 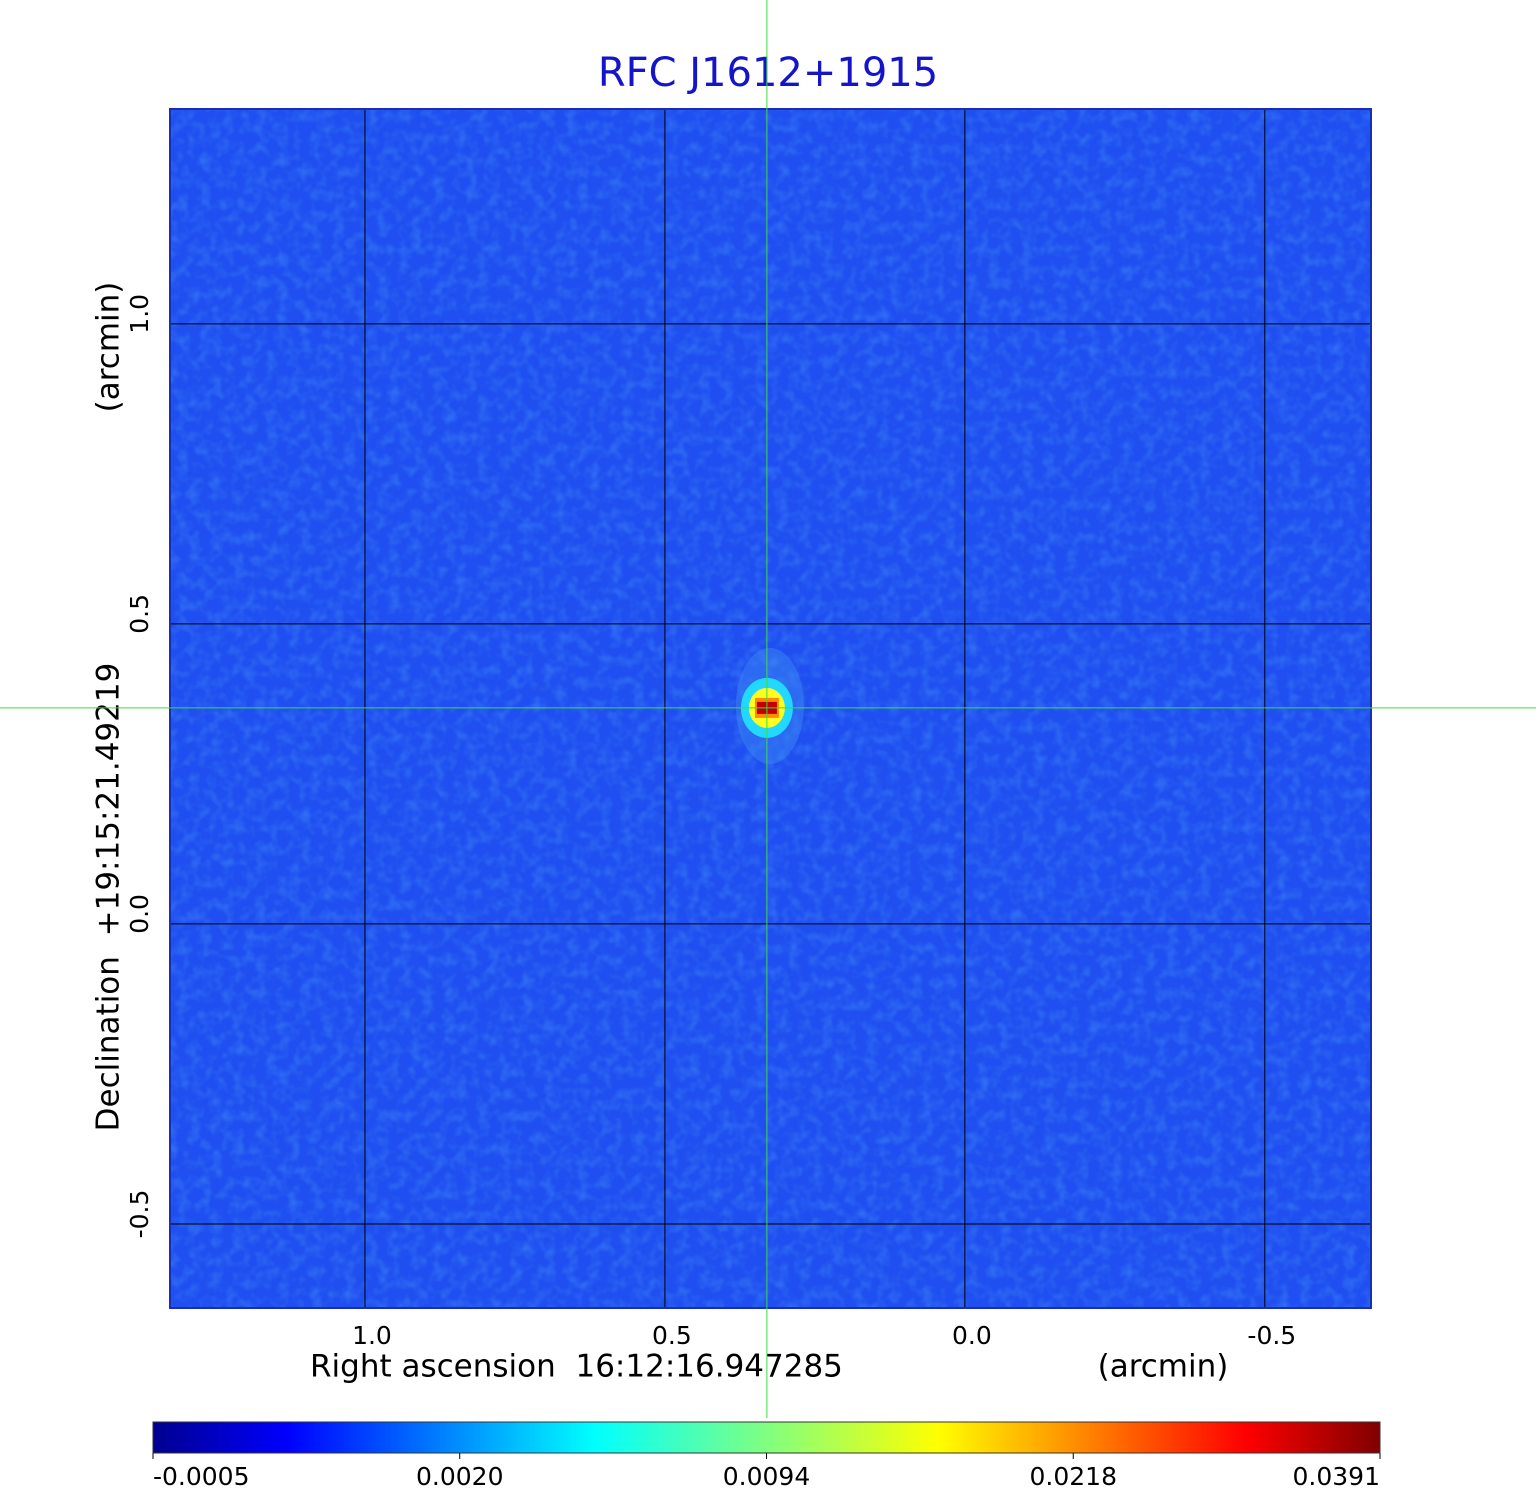 What do you see at coordinates (576, 1367) in the screenshot?
I see `x-axis-label: Right ascension 16:12:16.947285` at bounding box center [576, 1367].